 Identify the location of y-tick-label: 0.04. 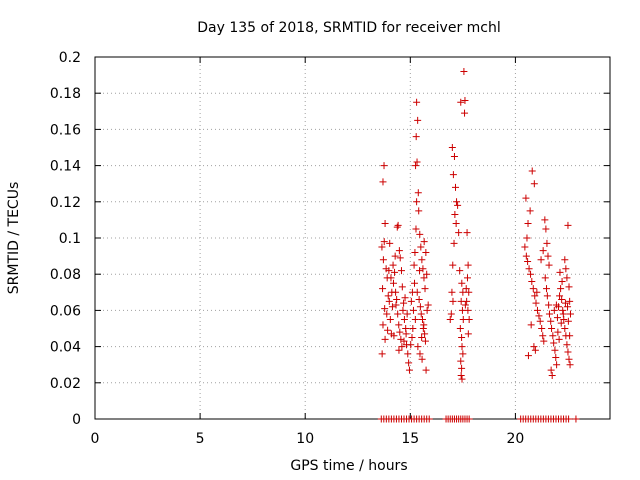
(65, 348).